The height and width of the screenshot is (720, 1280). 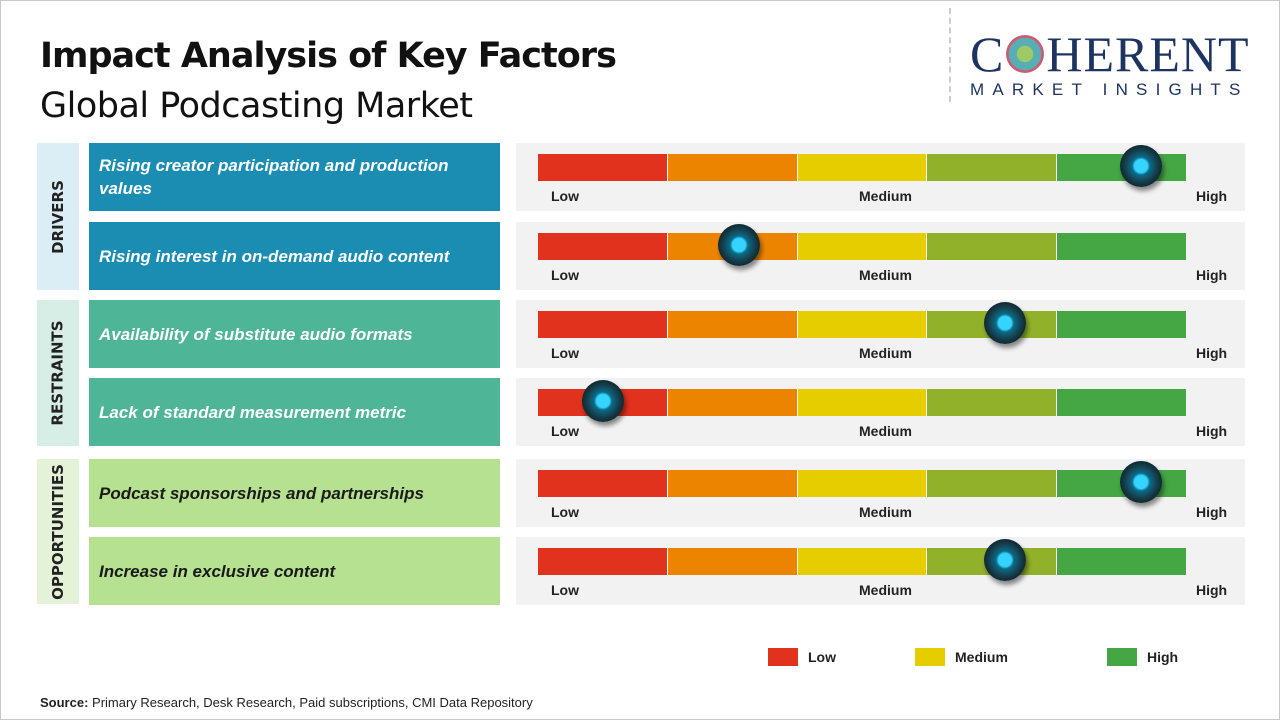 What do you see at coordinates (217, 571) in the screenshot?
I see `factor-label: Increase in exclusive content` at bounding box center [217, 571].